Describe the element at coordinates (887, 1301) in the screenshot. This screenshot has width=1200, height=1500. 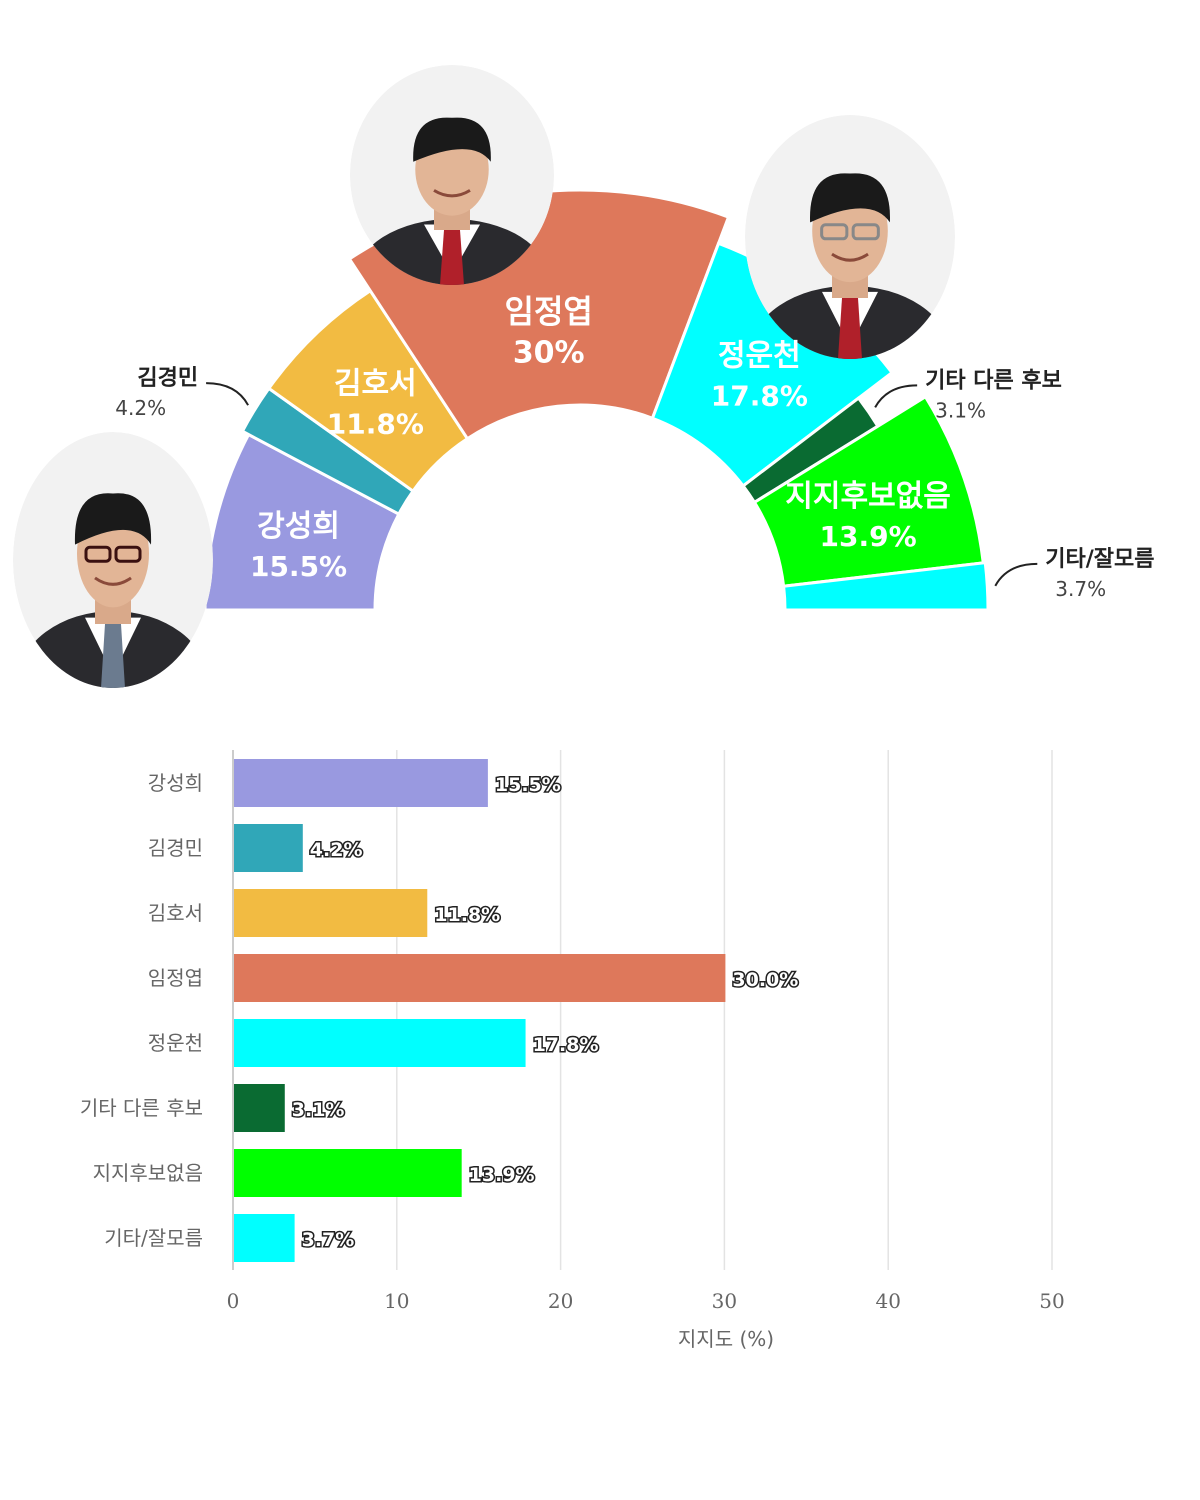
I see `x-tick-label: 40` at that location.